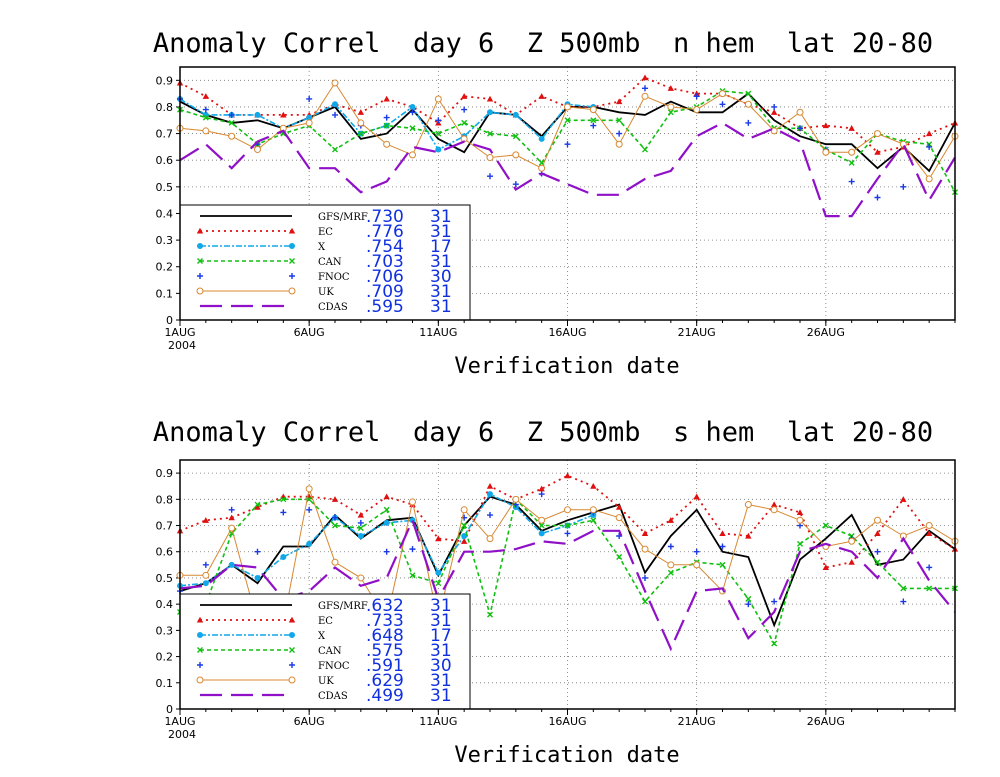  I want to click on x-tick-label: 1AUG, so click(179, 332).